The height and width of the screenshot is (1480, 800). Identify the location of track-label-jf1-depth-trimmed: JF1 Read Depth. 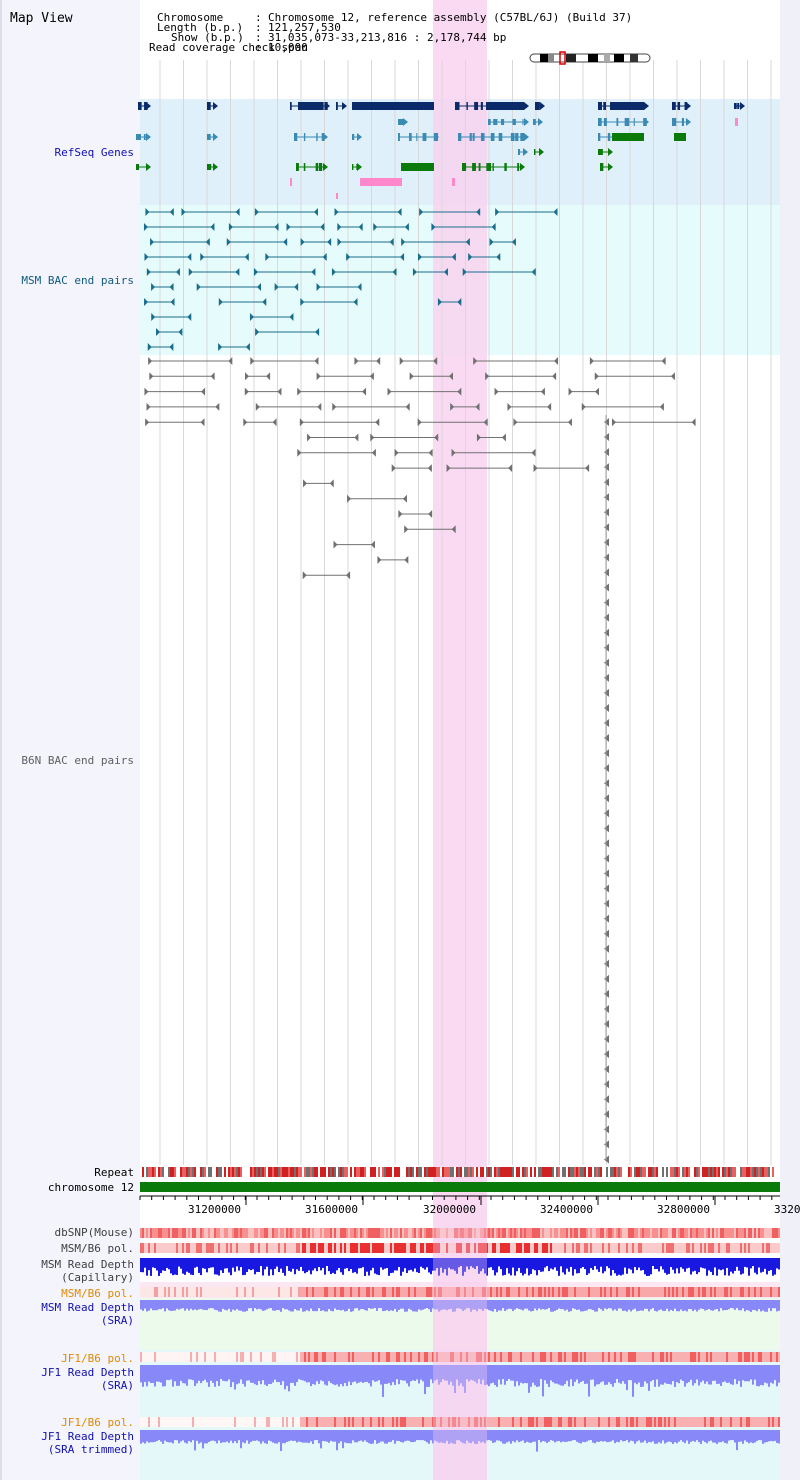
(87, 1436).